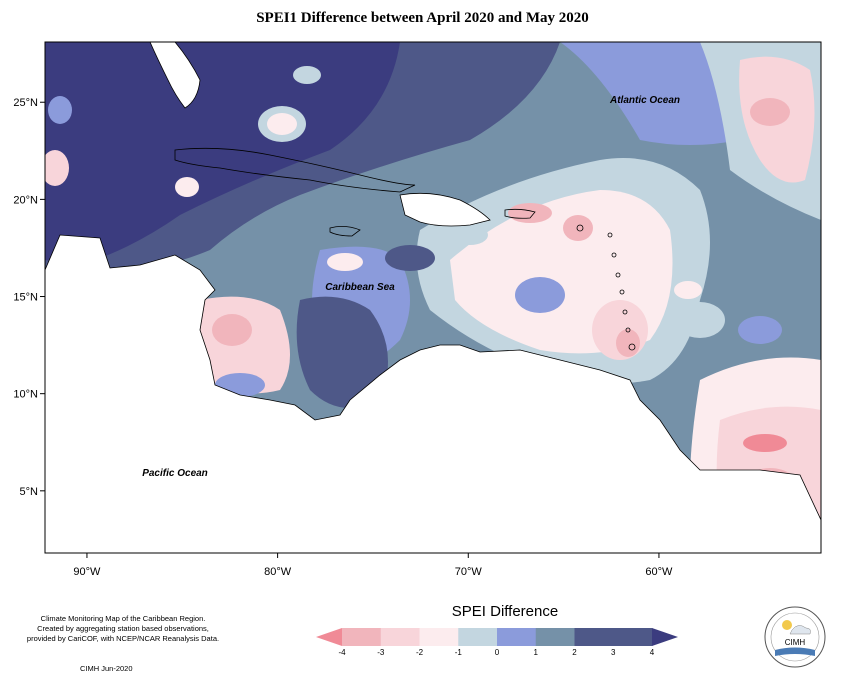 The height and width of the screenshot is (684, 845). I want to click on legend-tick-label: 2, so click(574, 652).